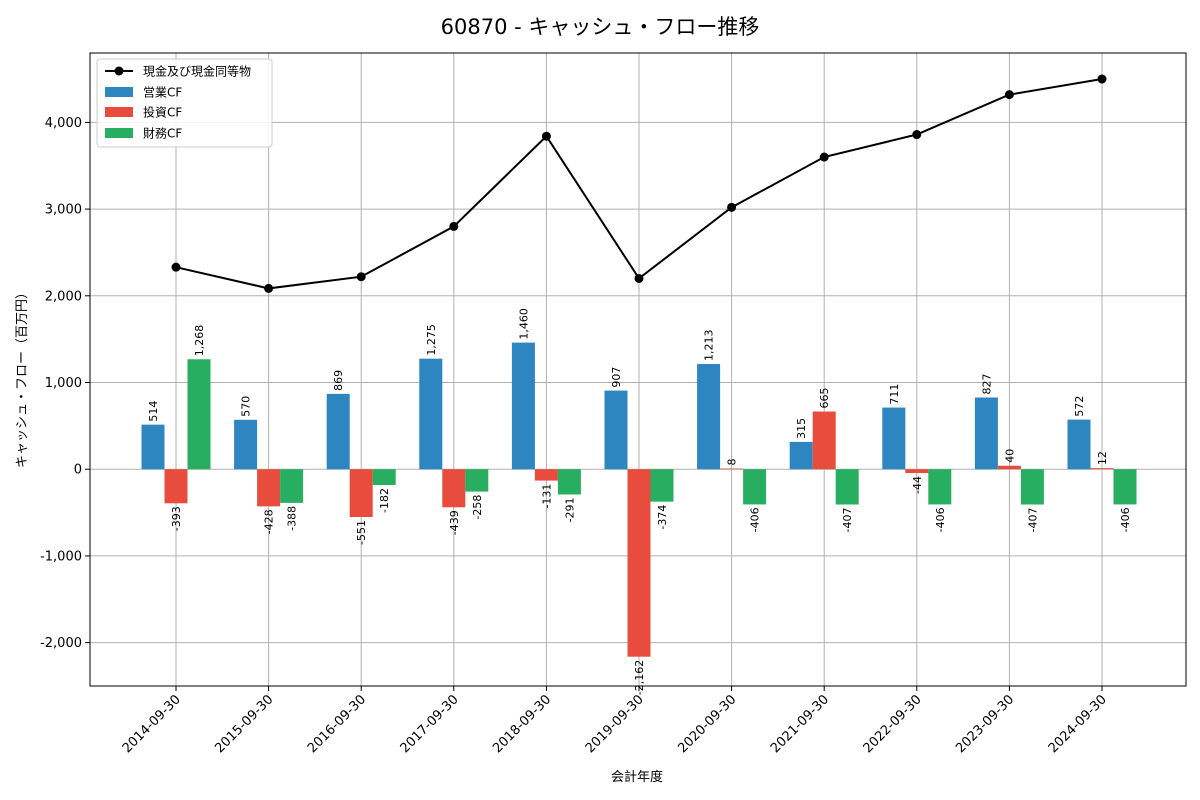 The image size is (1200, 800). What do you see at coordinates (338, 380) in the screenshot?
I see `bar-value-label: 869` at bounding box center [338, 380].